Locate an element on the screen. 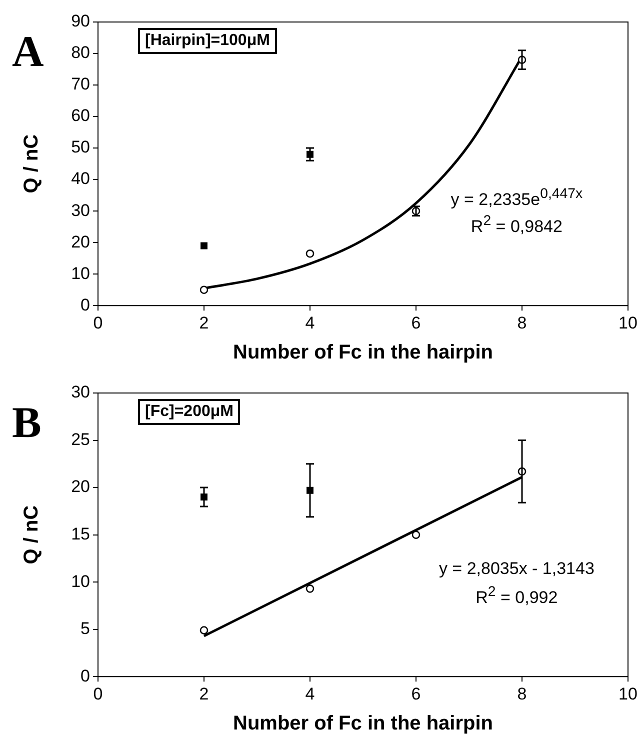  y-tick-label: 25 is located at coordinates (80, 439).